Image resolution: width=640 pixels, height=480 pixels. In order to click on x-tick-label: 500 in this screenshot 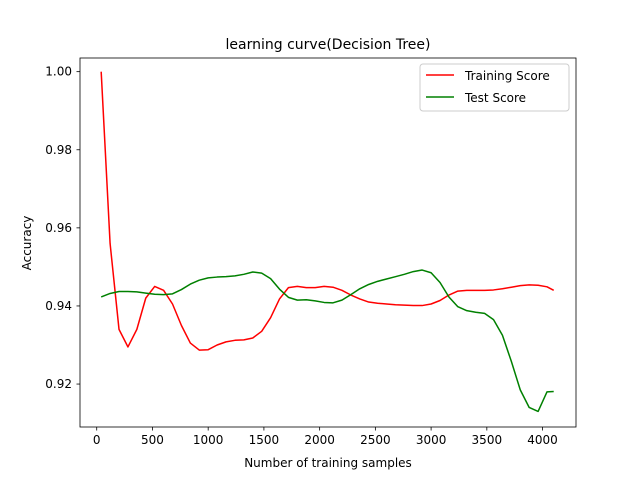, I will do `click(152, 440)`.